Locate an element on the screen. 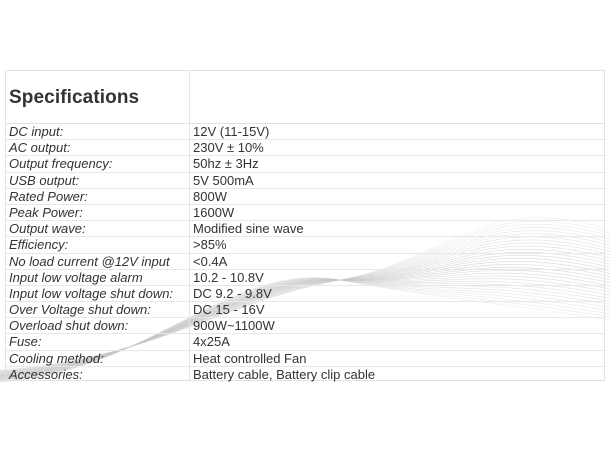 This screenshot has width=610, height=450. spec-value: Heat controlled Fan is located at coordinates (250, 358).